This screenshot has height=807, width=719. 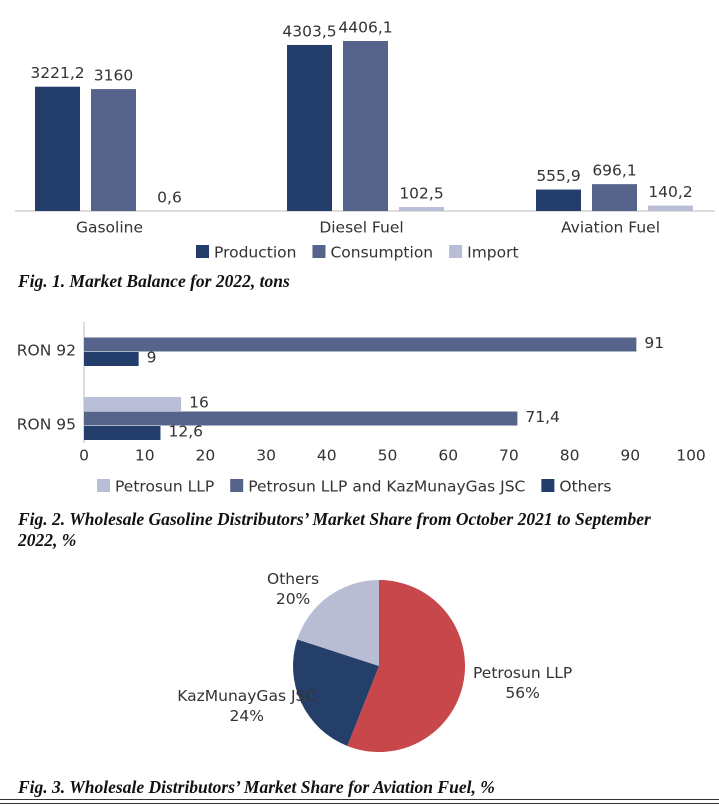 What do you see at coordinates (585, 487) in the screenshot?
I see `legend-label: Others` at bounding box center [585, 487].